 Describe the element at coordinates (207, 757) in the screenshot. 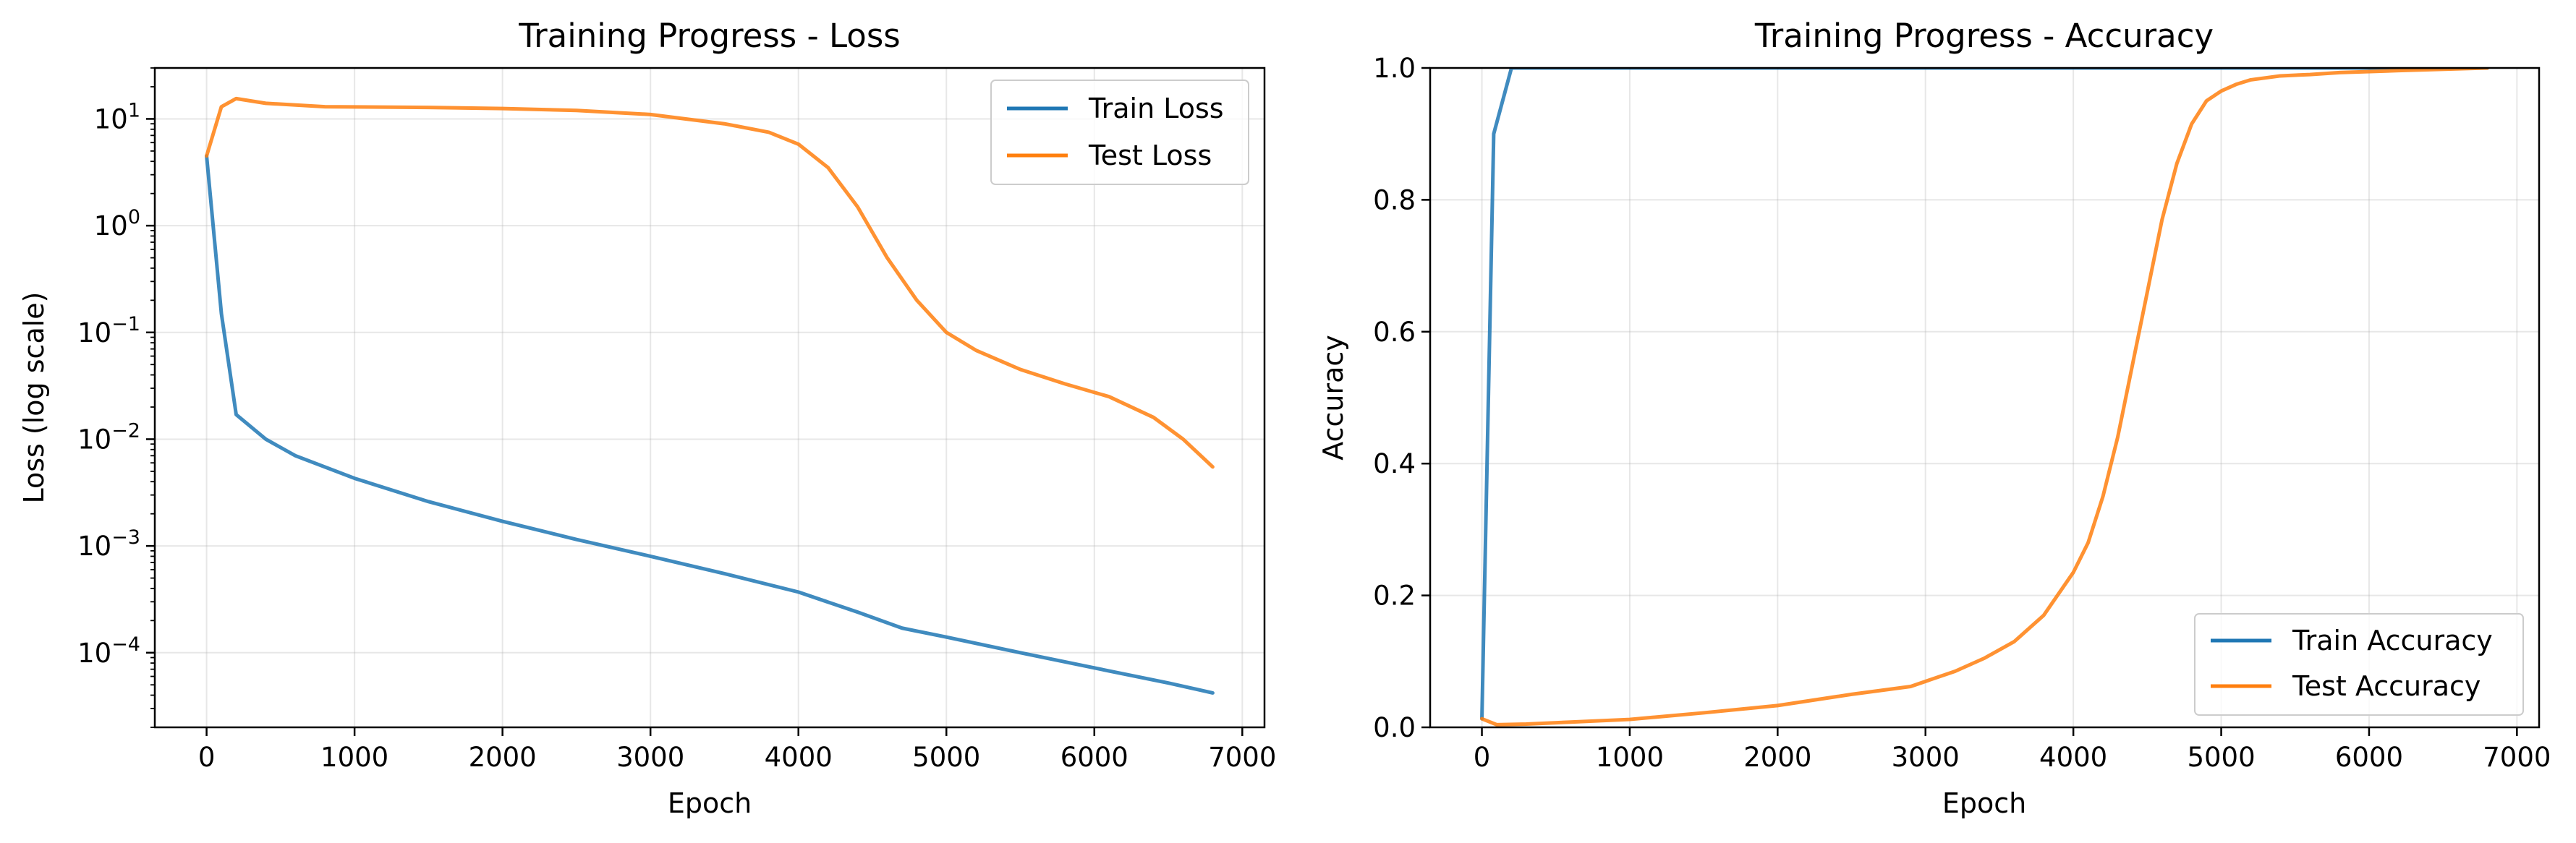

I see `loss-x-tick-label: 0` at that location.